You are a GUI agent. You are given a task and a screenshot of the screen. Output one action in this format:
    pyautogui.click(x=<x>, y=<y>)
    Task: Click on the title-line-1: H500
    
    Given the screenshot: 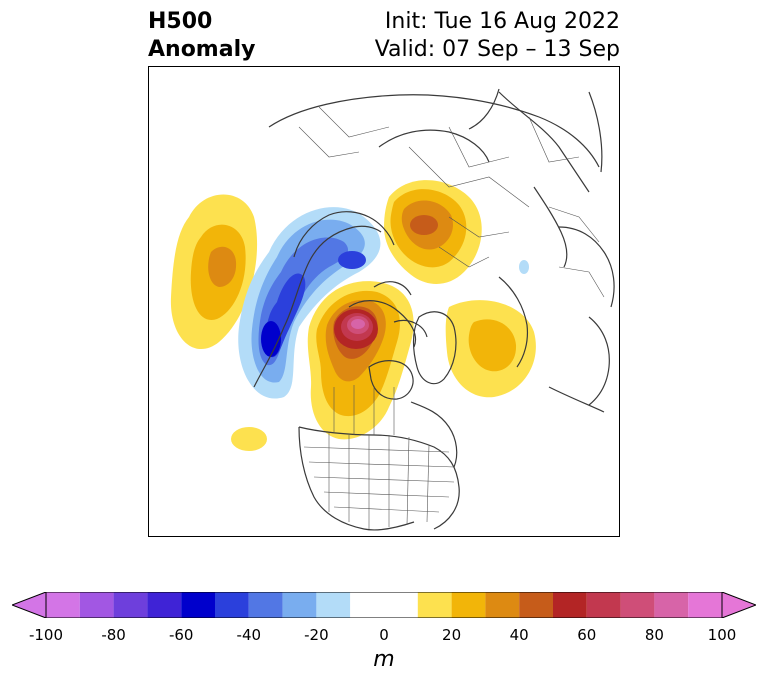 What is the action you would take?
    pyautogui.click(x=180, y=21)
    